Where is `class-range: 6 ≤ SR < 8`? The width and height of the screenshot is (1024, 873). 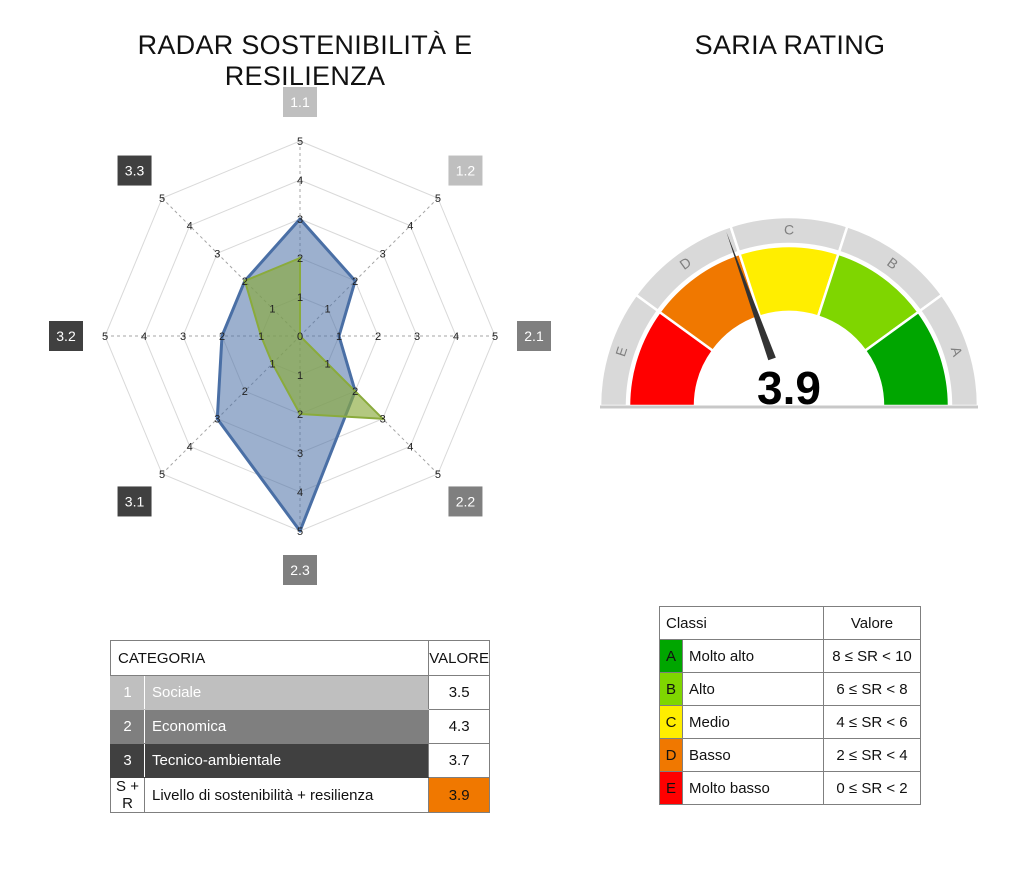 class-range: 6 ≤ SR < 8 is located at coordinates (872, 689).